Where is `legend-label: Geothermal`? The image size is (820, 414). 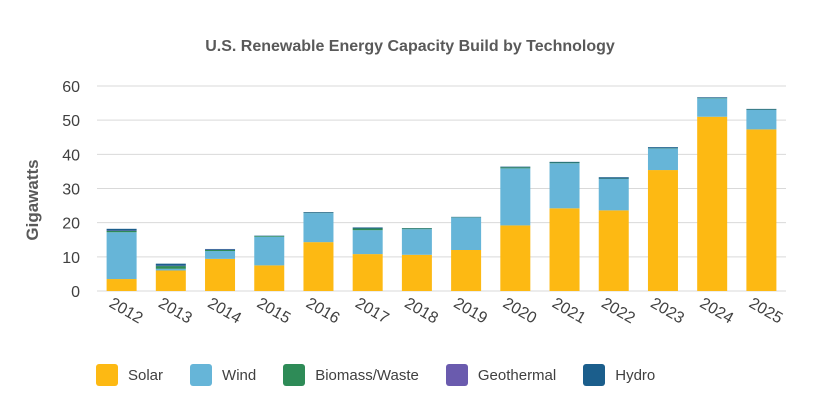
legend-label: Geothermal is located at coordinates (517, 375).